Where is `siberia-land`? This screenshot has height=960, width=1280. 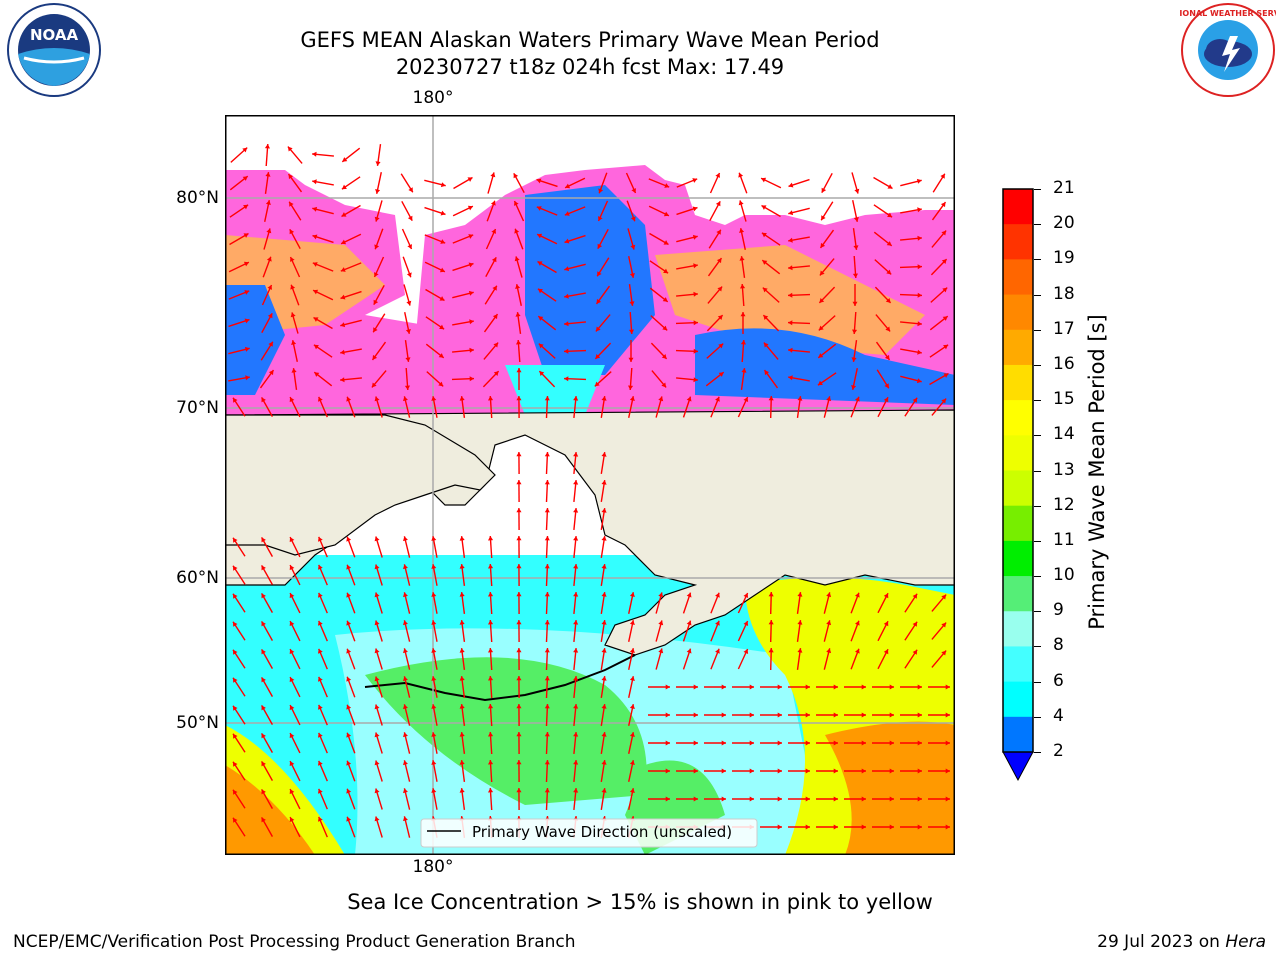 siberia-land is located at coordinates (360, 485).